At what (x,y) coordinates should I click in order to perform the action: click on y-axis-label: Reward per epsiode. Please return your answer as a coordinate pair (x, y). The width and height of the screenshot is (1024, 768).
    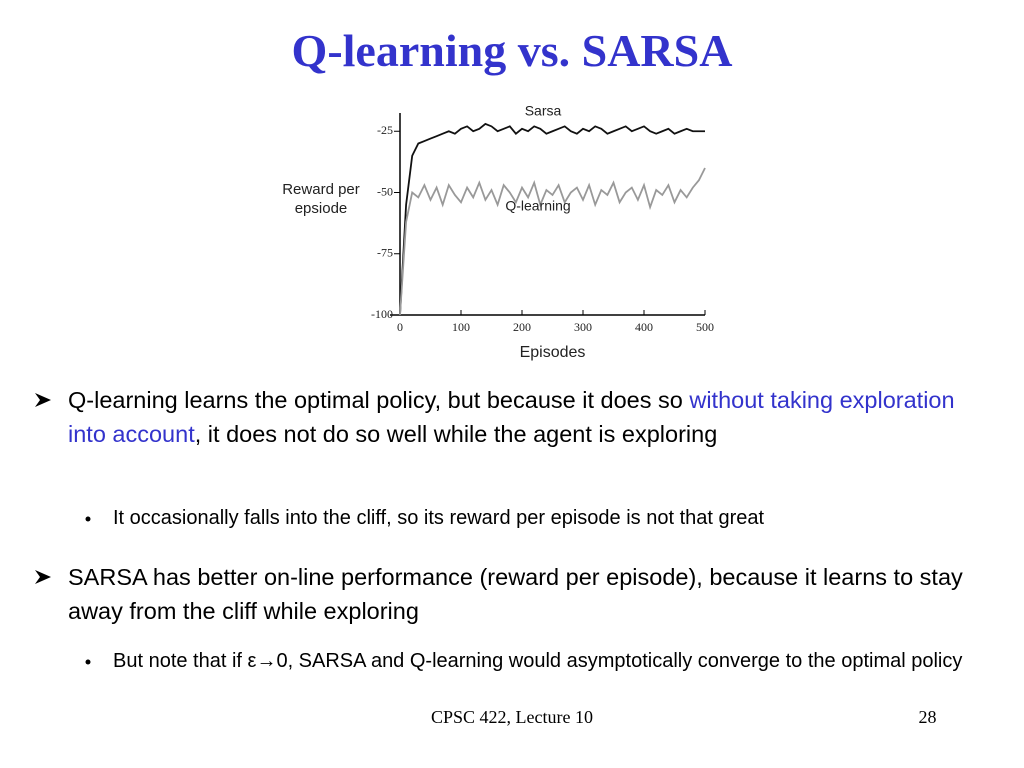
    Looking at the image, I should click on (321, 199).